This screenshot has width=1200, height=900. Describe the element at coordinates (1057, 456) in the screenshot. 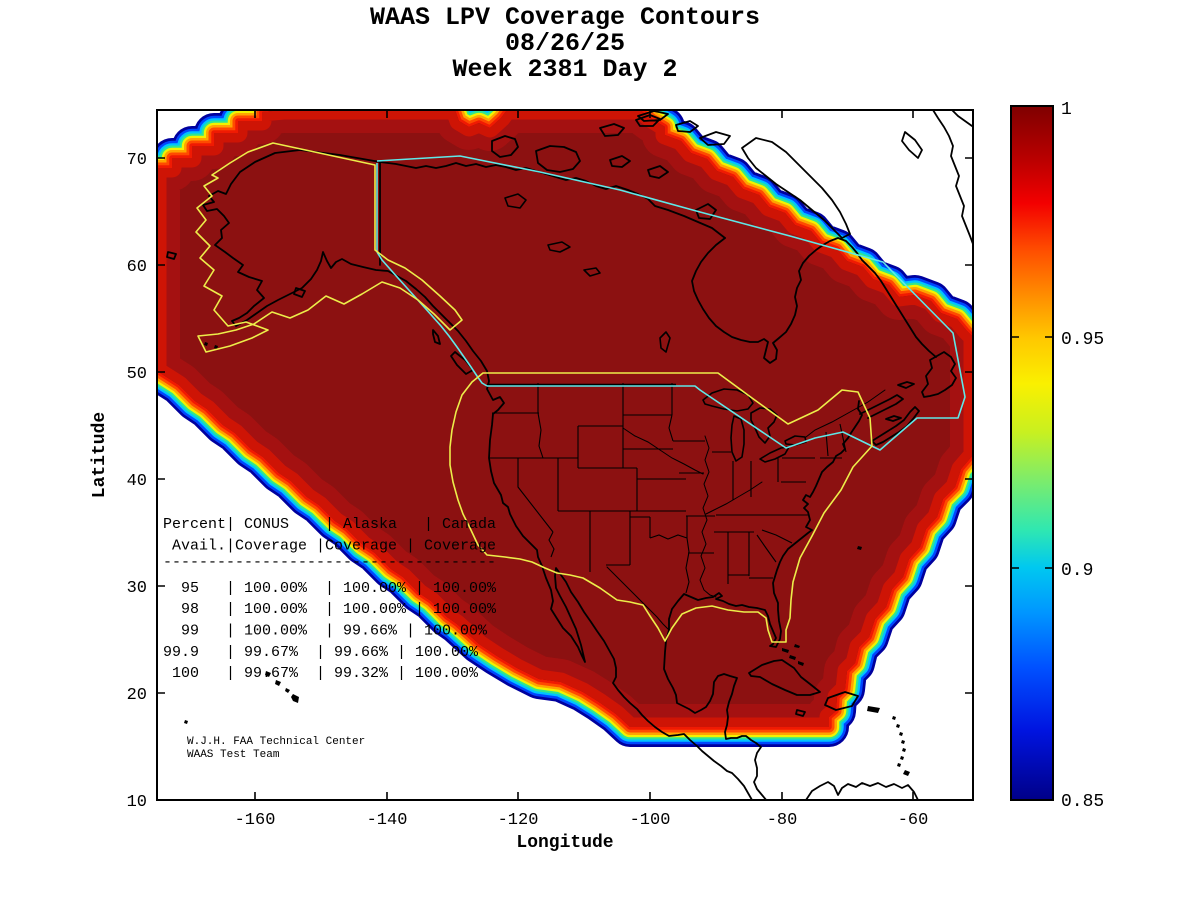

I see `colorbar: 1 0.95 0.9 0.85` at that location.